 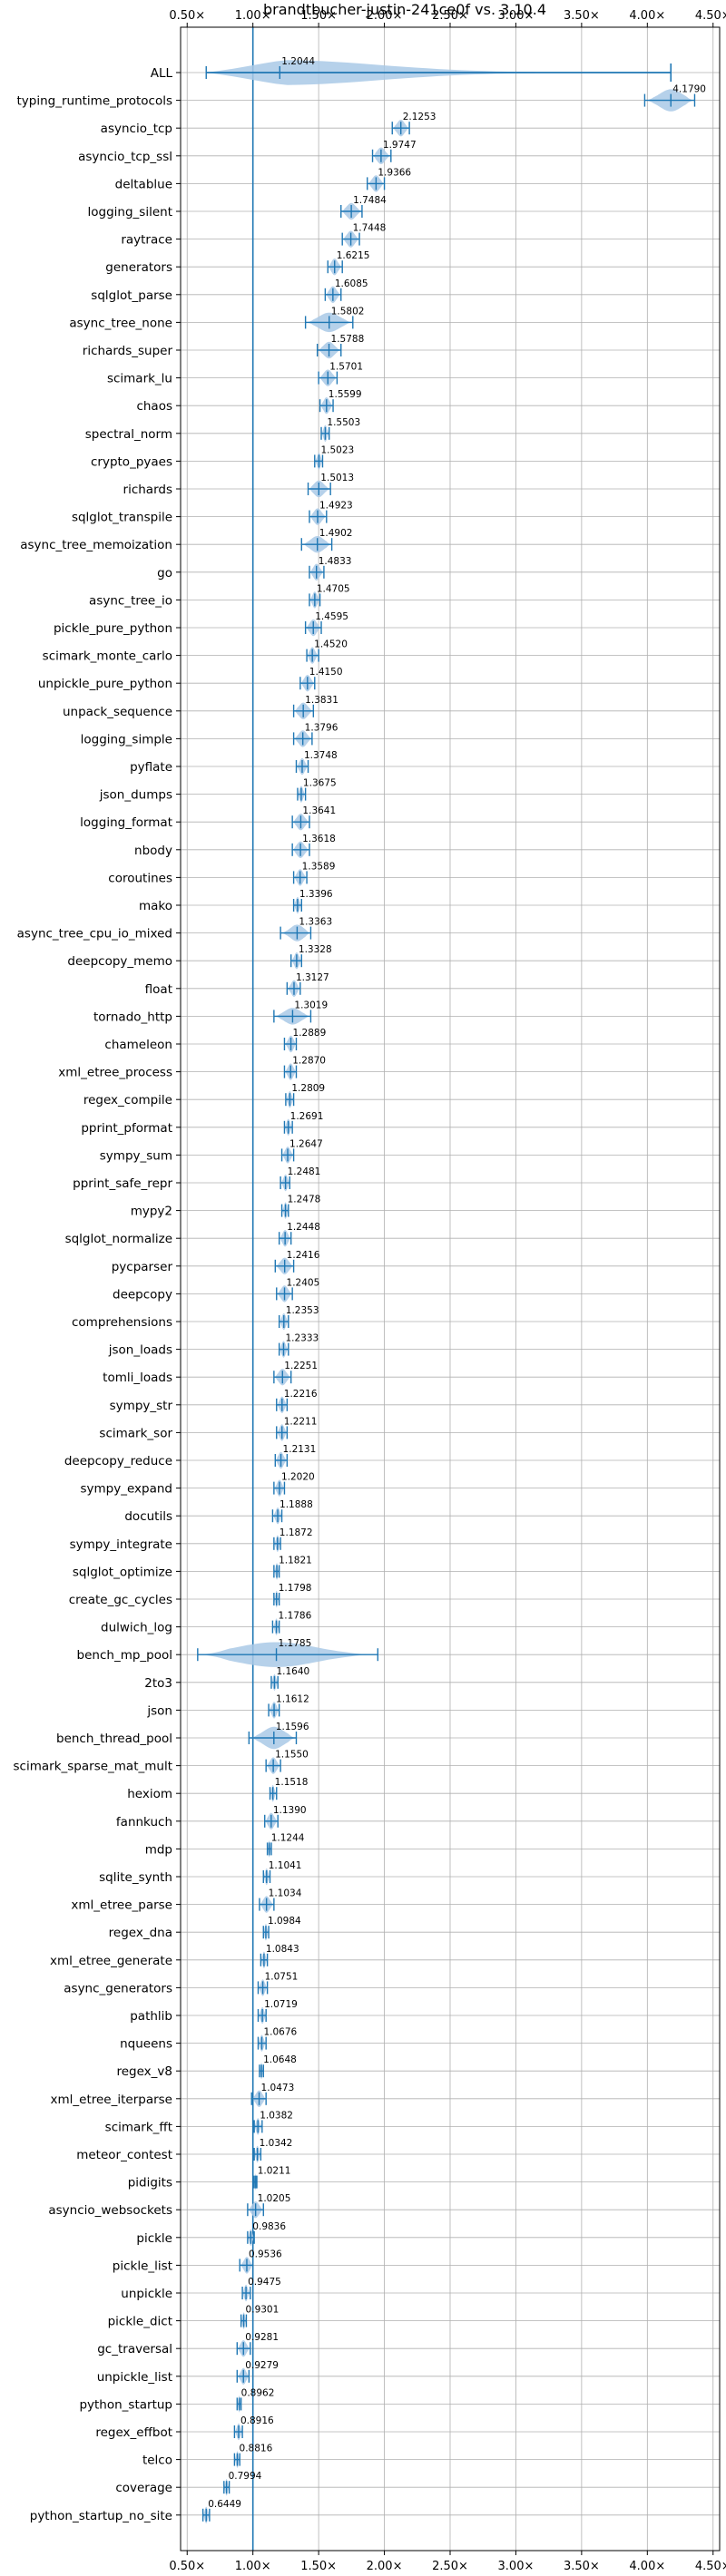 I want to click on value-label: 1.2251, so click(x=301, y=1366).